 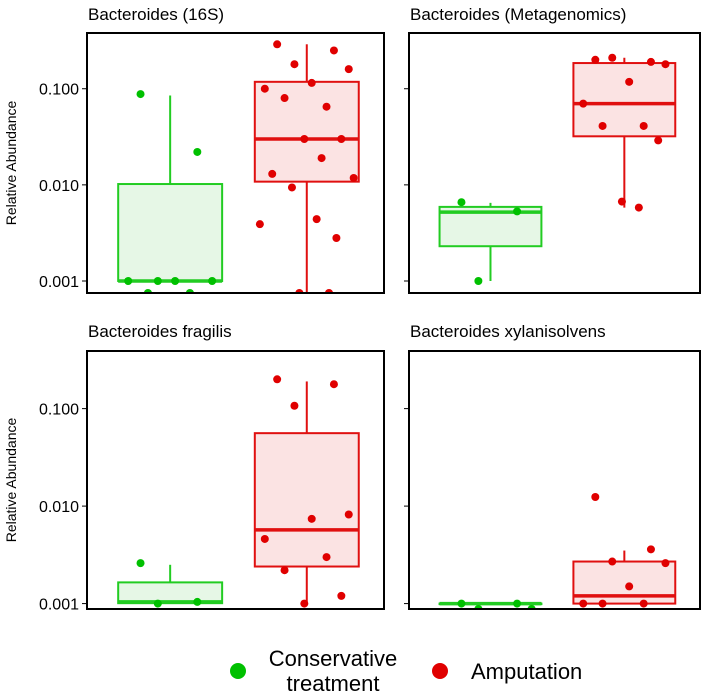 I want to click on legend-label-conservative-line1: Conservative, so click(x=333, y=658).